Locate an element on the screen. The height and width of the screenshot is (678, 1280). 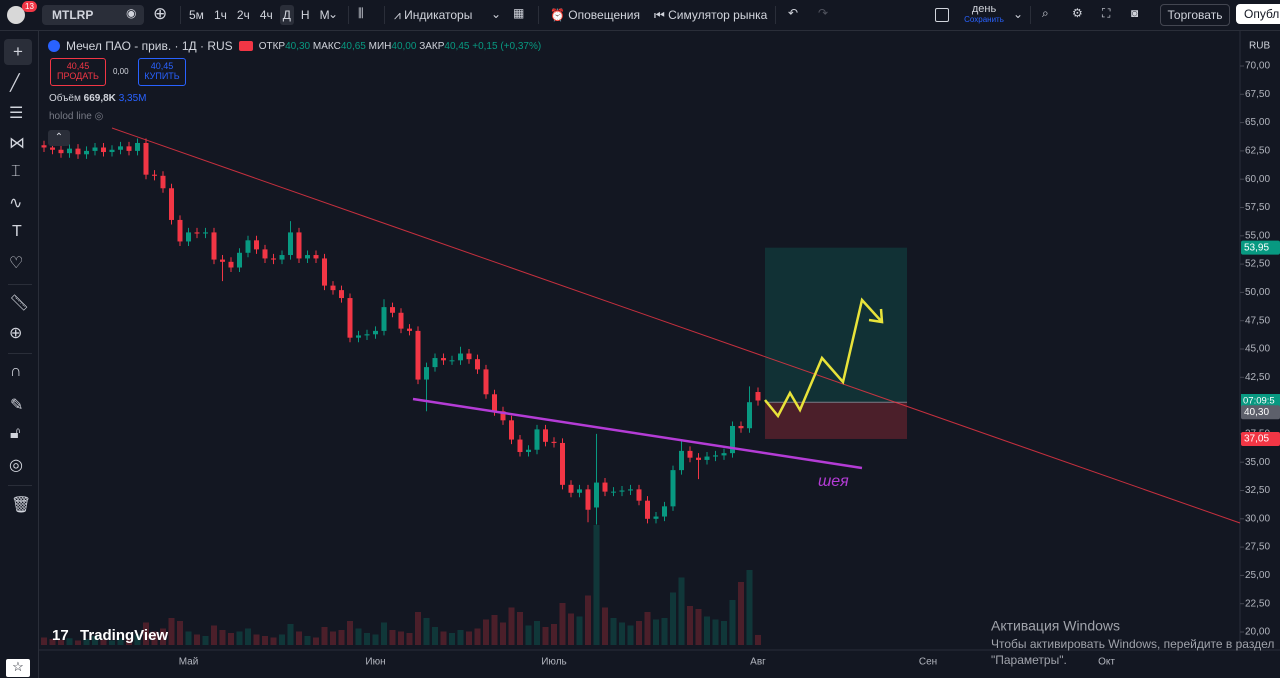
settings-button: ⚙ is located at coordinates (1077, 13).